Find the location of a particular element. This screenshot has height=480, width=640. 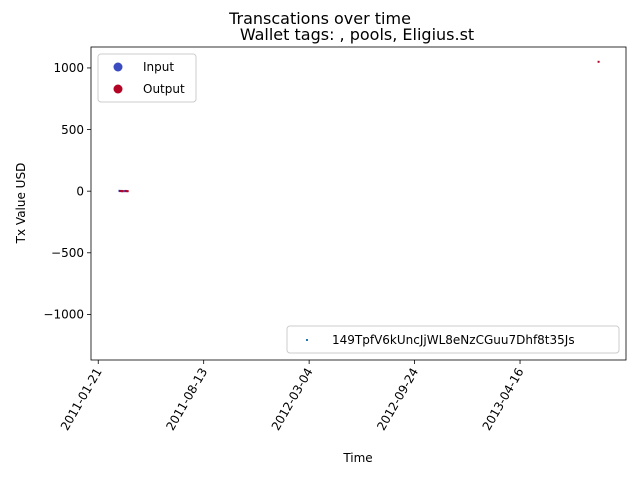

legend-output-marker is located at coordinates (118, 89).